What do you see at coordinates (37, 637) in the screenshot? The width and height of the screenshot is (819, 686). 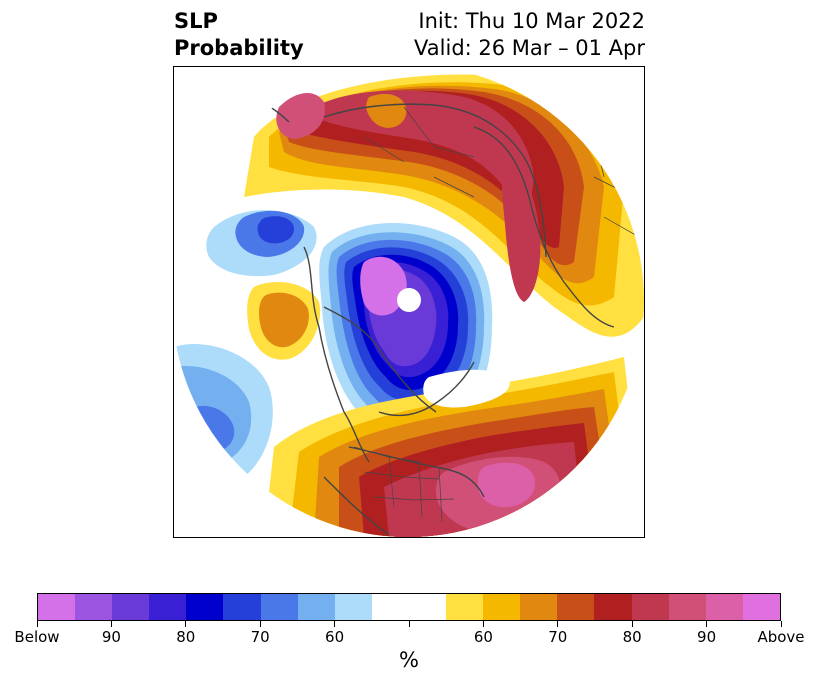 I see `colorbar-tick-label: Below` at bounding box center [37, 637].